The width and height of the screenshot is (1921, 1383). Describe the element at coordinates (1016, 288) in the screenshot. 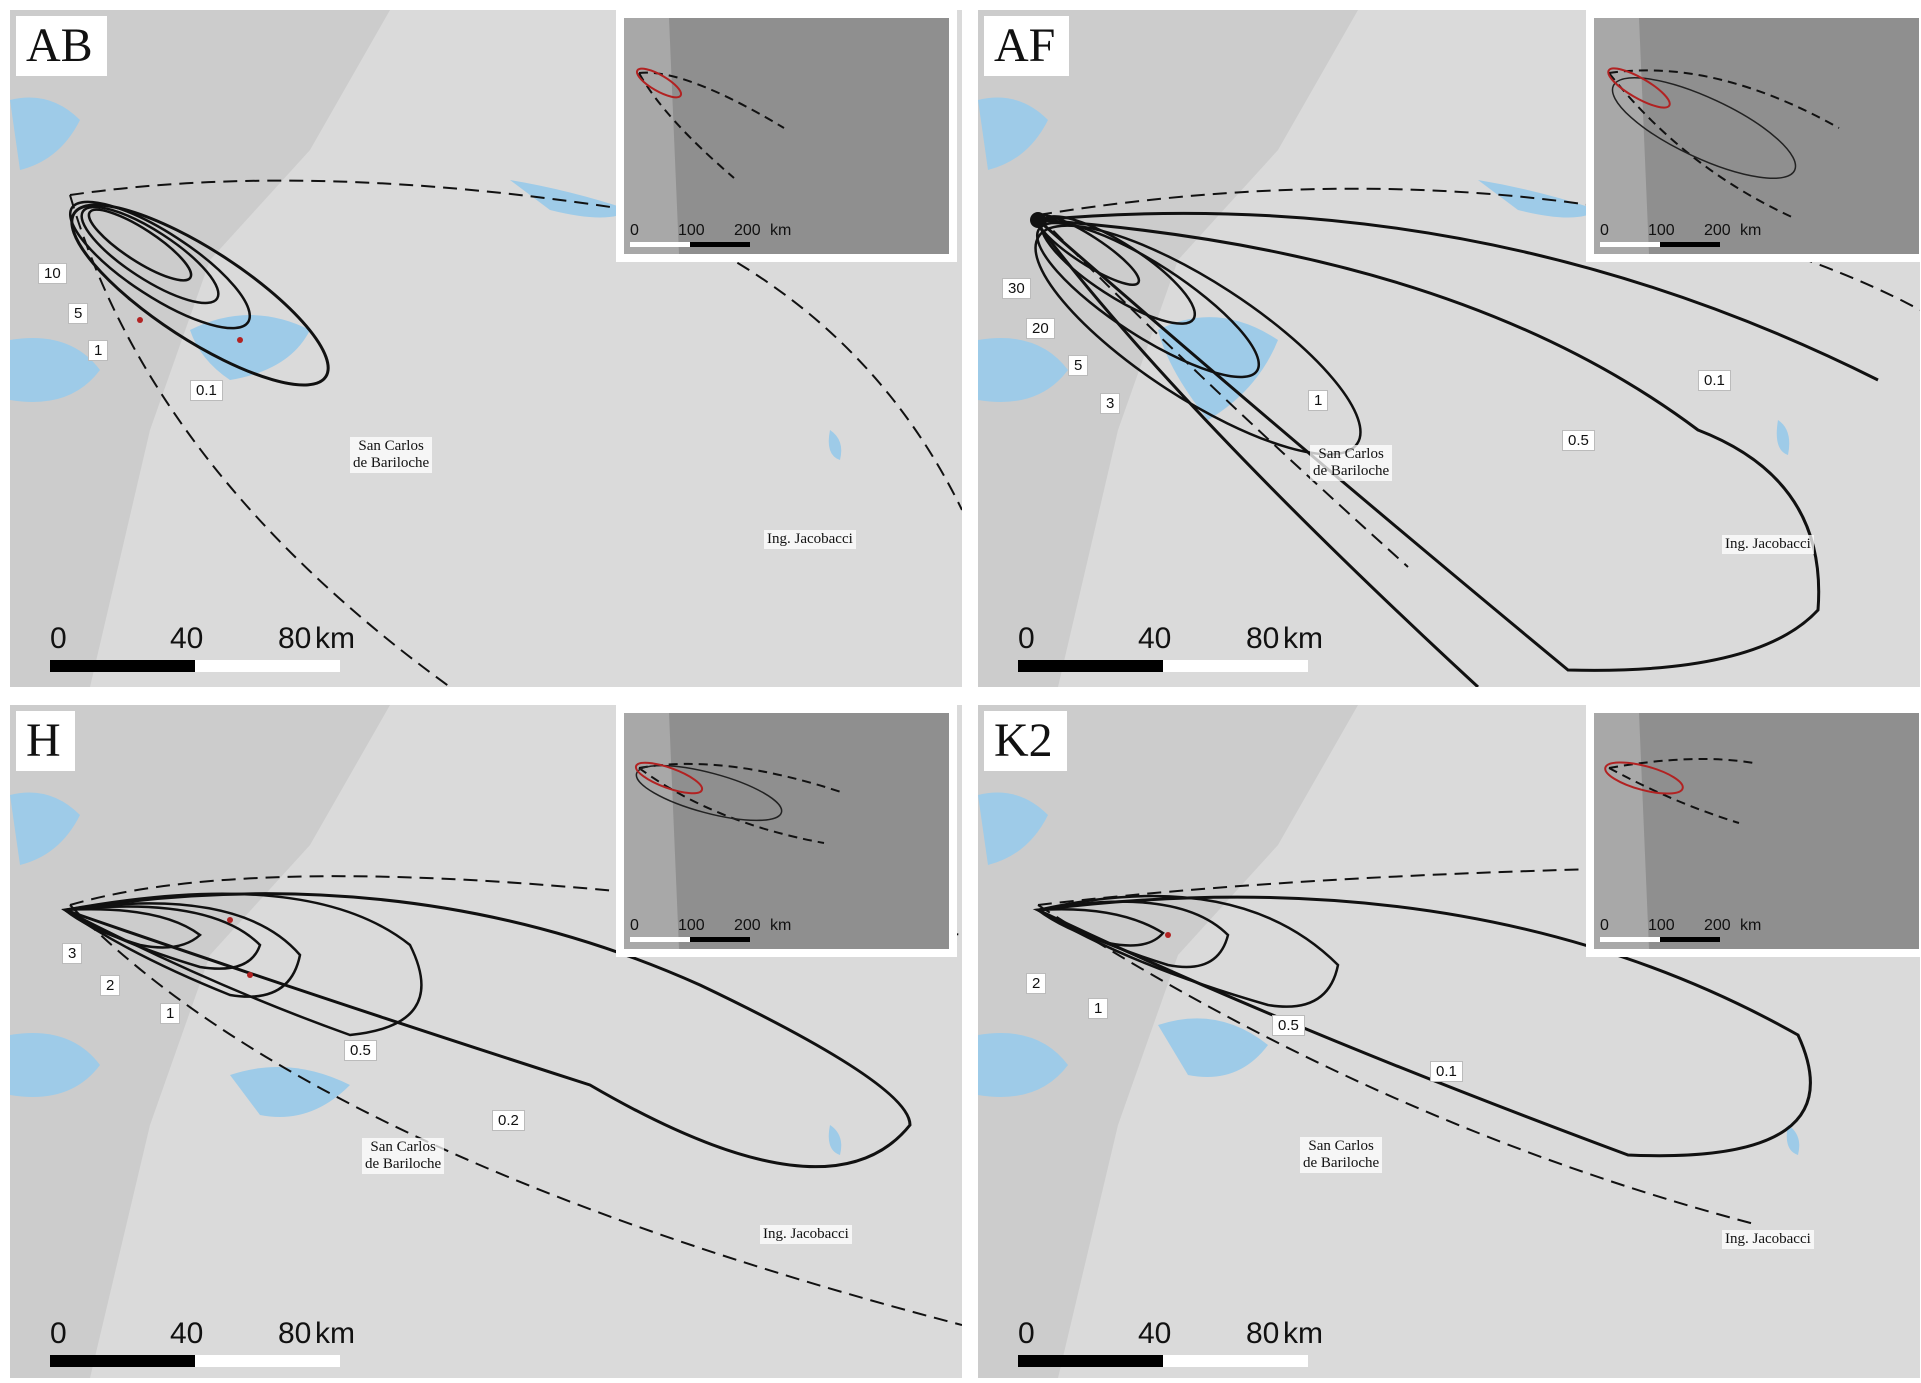

I see `contour-label: 30` at that location.